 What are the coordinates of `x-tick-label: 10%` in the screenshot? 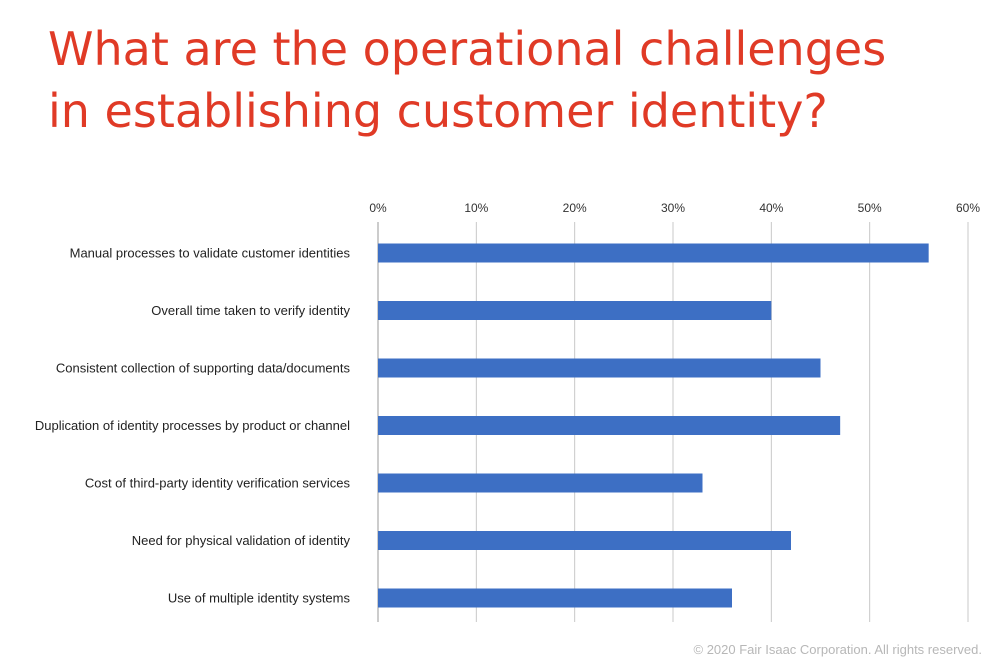 It's located at (476, 208).